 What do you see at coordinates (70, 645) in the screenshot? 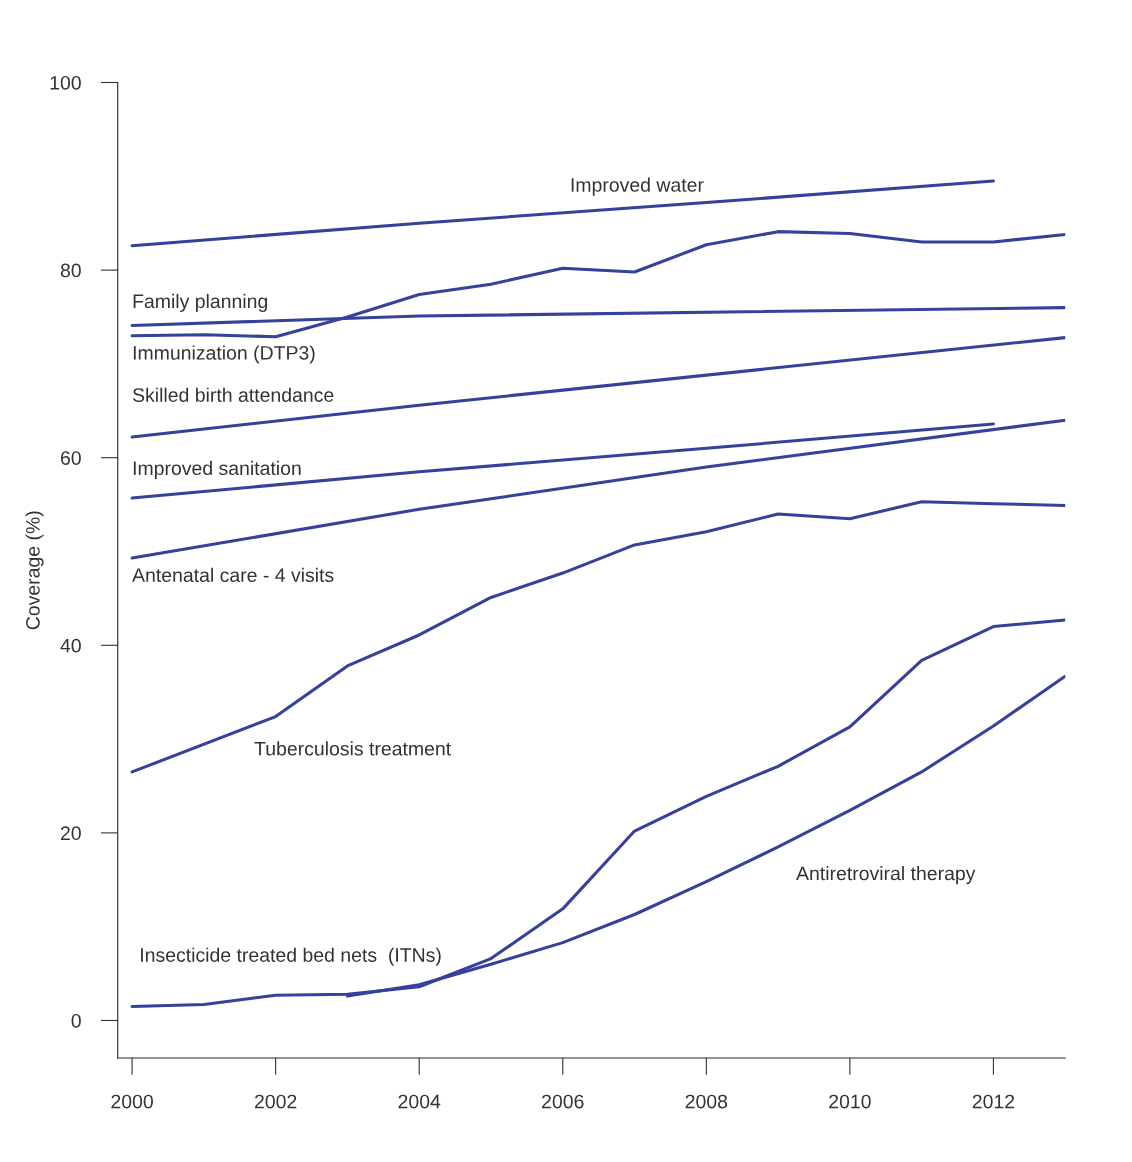
I see `y-tick-label: 40` at bounding box center [70, 645].